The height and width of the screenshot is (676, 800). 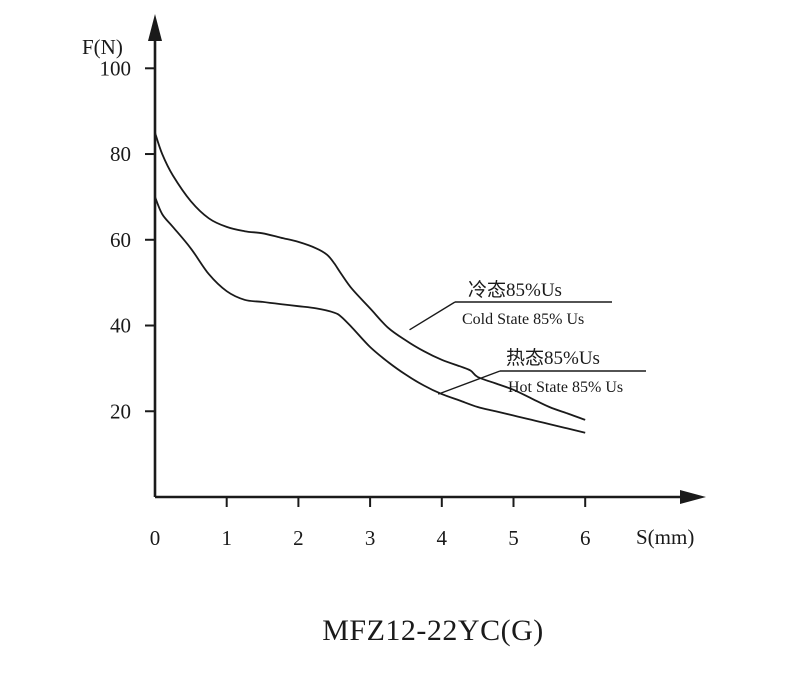 What do you see at coordinates (515, 290) in the screenshot?
I see `cold-state-label: 冷态85%Us` at bounding box center [515, 290].